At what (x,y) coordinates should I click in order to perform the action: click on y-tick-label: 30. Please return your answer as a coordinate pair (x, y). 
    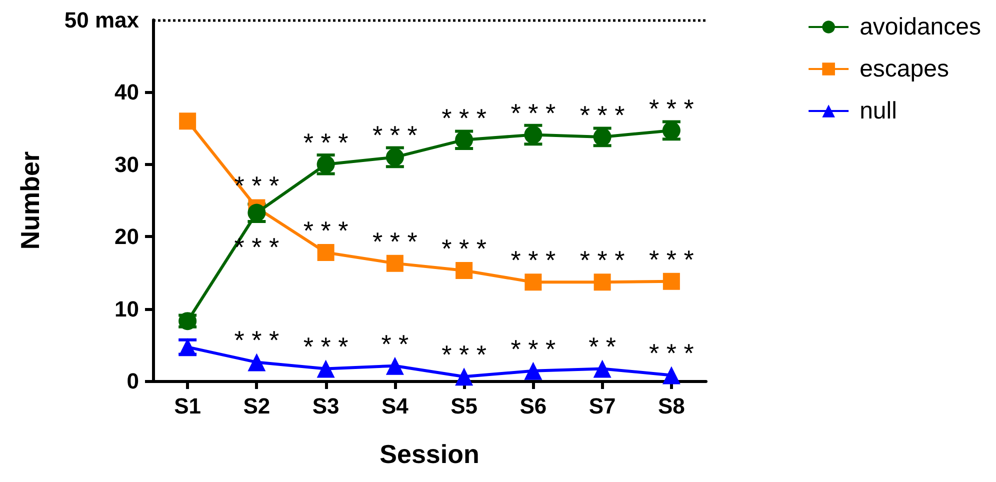
    Looking at the image, I should click on (126, 164).